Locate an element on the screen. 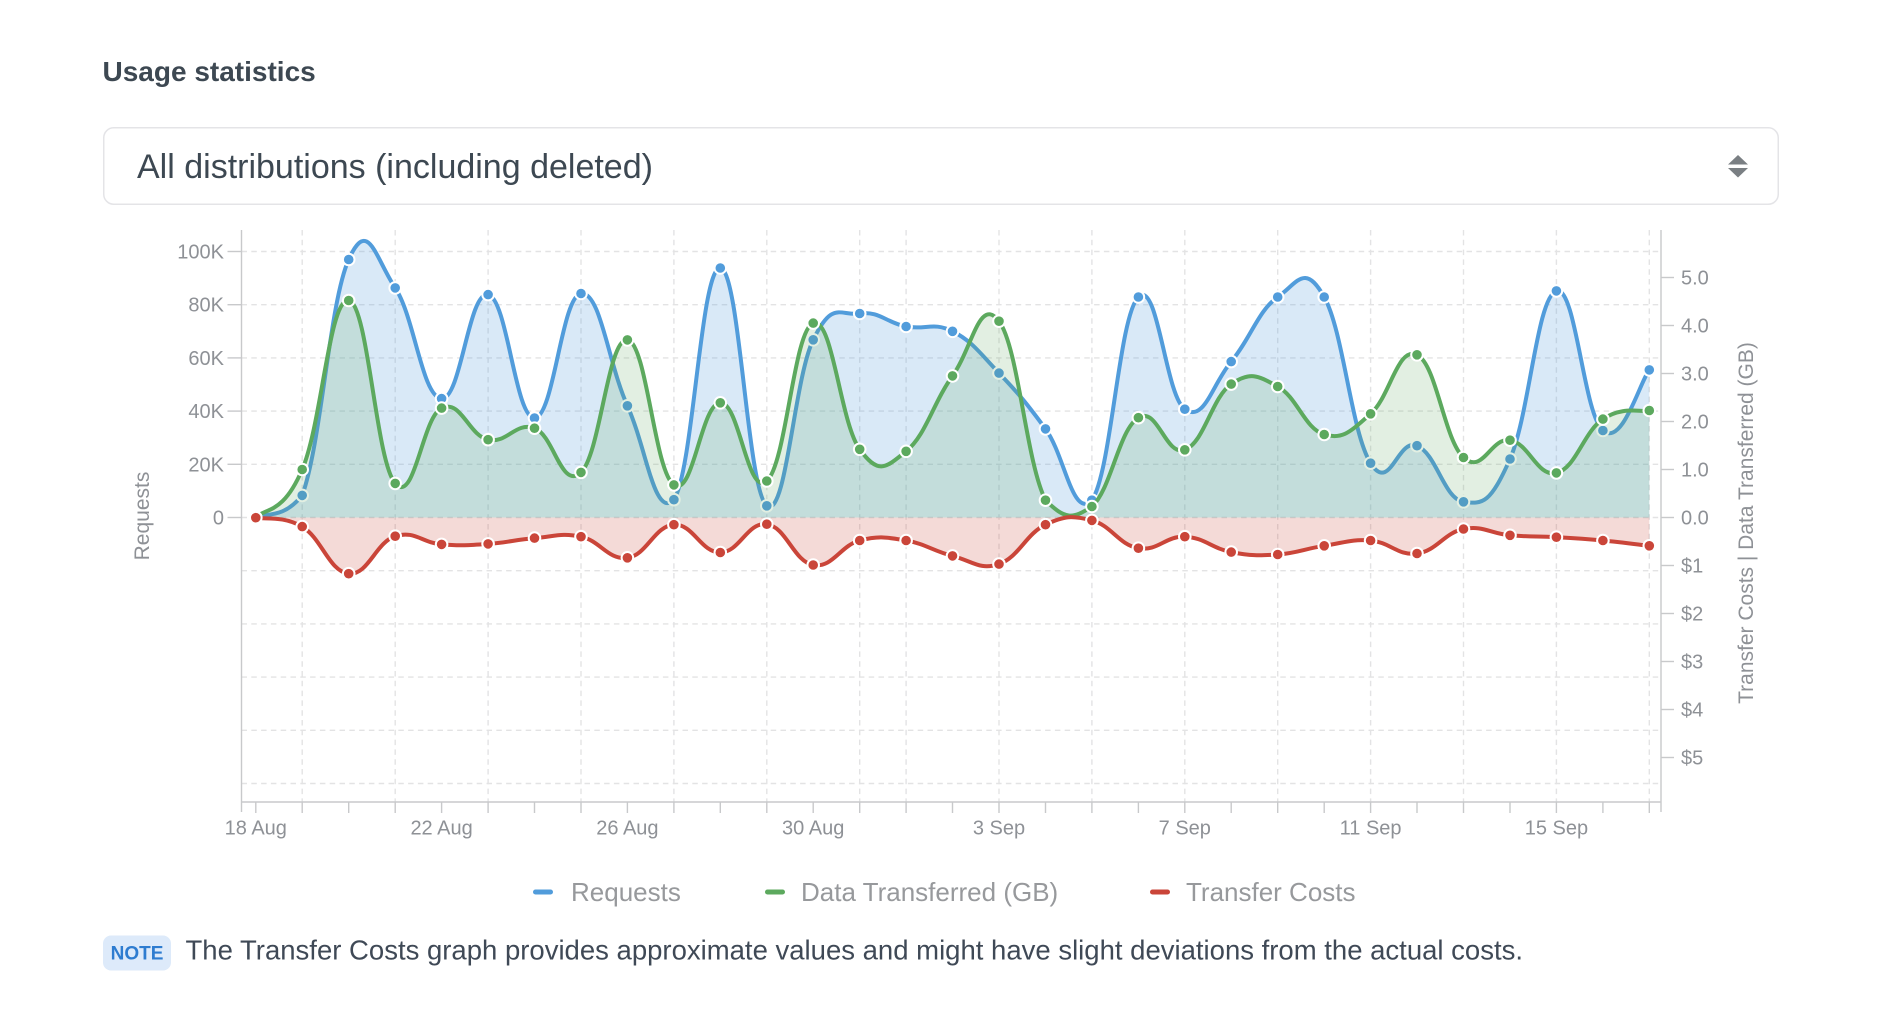 Image resolution: width=1896 pixels, height=1010 pixels. svg-text: $2 is located at coordinates (1692, 615).